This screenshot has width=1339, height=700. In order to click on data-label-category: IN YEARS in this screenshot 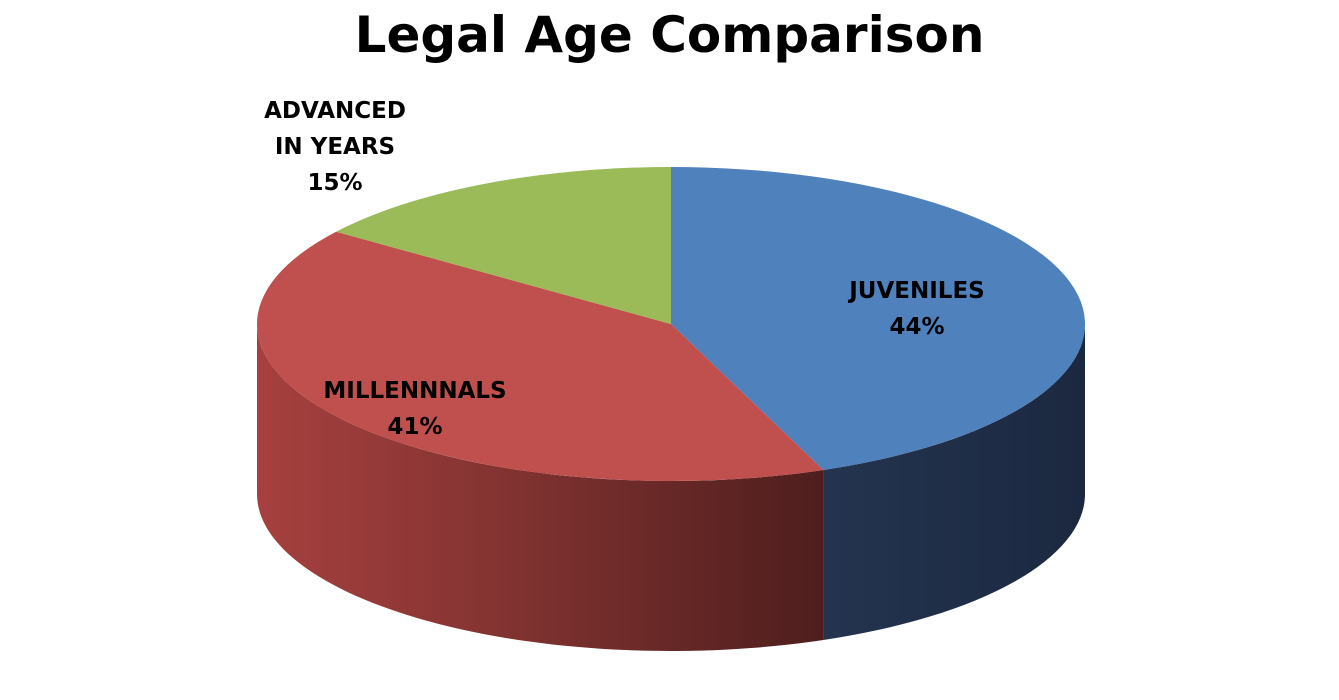, I will do `click(335, 147)`.